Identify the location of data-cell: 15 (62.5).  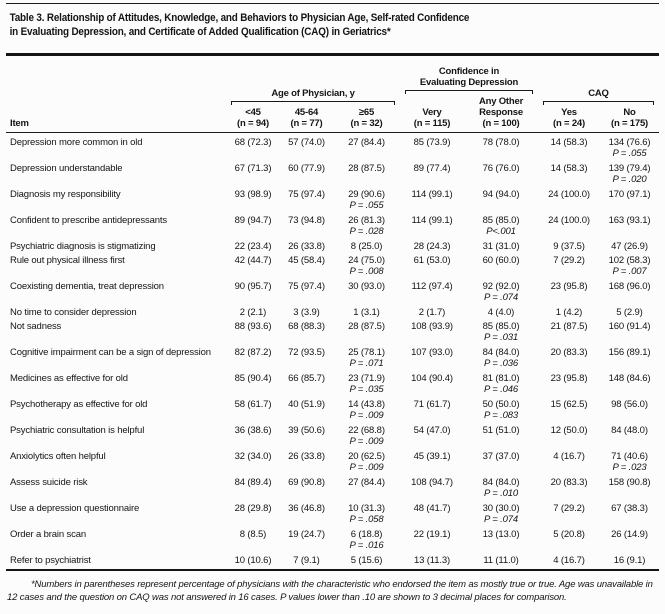
(569, 411).